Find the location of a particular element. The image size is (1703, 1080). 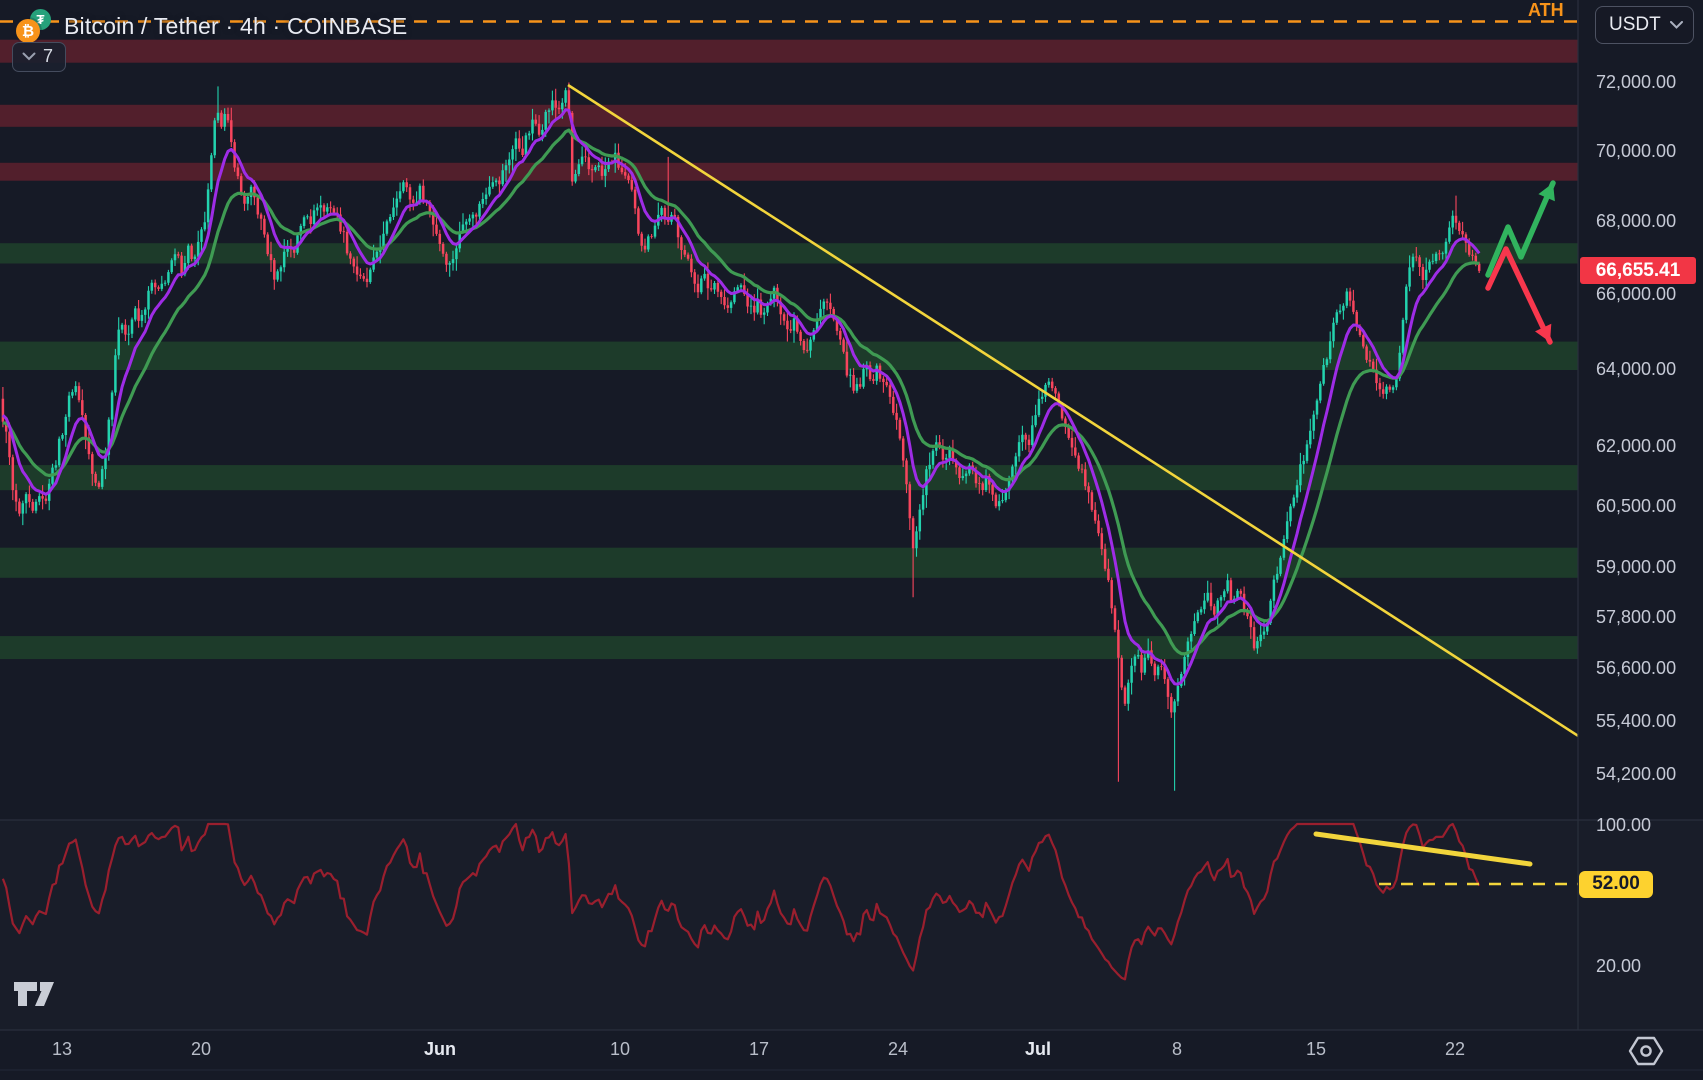

rsi-trendline-drawing is located at coordinates (1423, 849).